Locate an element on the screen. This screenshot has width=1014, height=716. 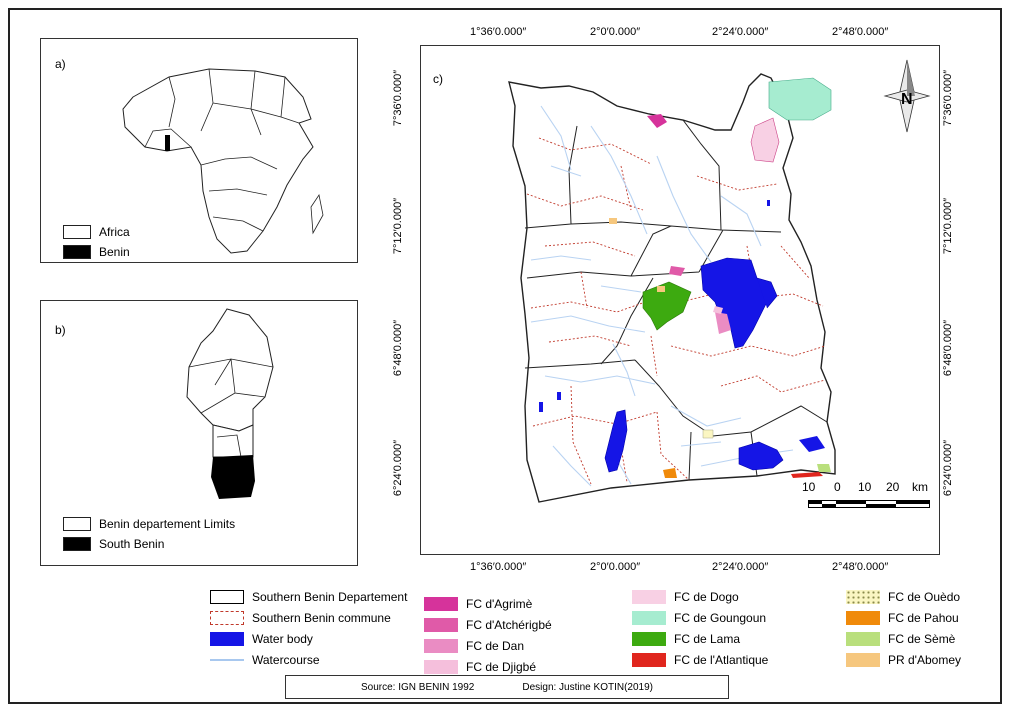
africa-swatch is located at coordinates (77, 232).